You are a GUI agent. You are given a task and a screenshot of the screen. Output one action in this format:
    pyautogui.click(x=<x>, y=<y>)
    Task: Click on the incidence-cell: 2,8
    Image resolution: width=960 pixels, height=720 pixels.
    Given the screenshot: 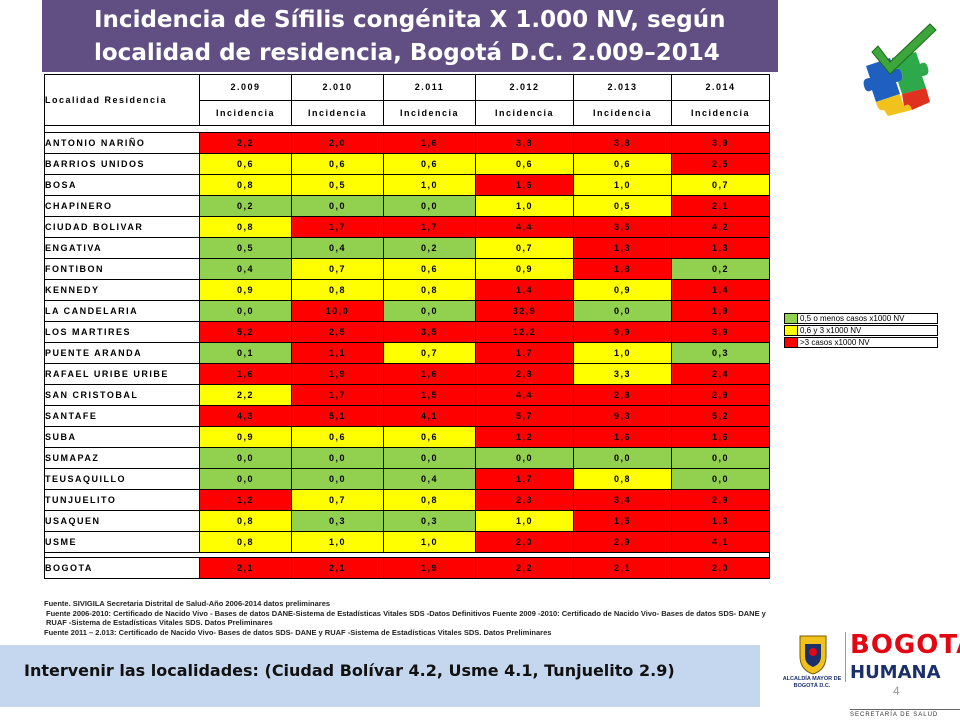 What is the action you would take?
    pyautogui.click(x=524, y=374)
    